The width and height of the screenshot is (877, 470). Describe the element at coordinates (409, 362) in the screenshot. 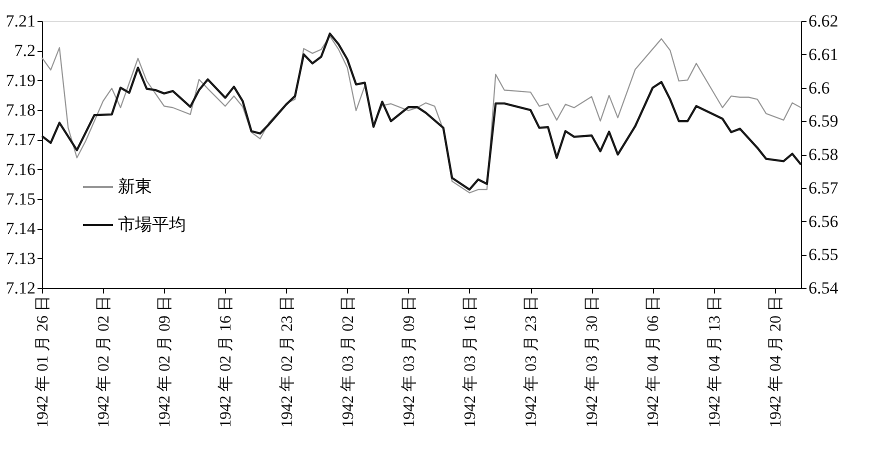

I see `x-tick-label: 1942 年 03 月 09 日` at that location.